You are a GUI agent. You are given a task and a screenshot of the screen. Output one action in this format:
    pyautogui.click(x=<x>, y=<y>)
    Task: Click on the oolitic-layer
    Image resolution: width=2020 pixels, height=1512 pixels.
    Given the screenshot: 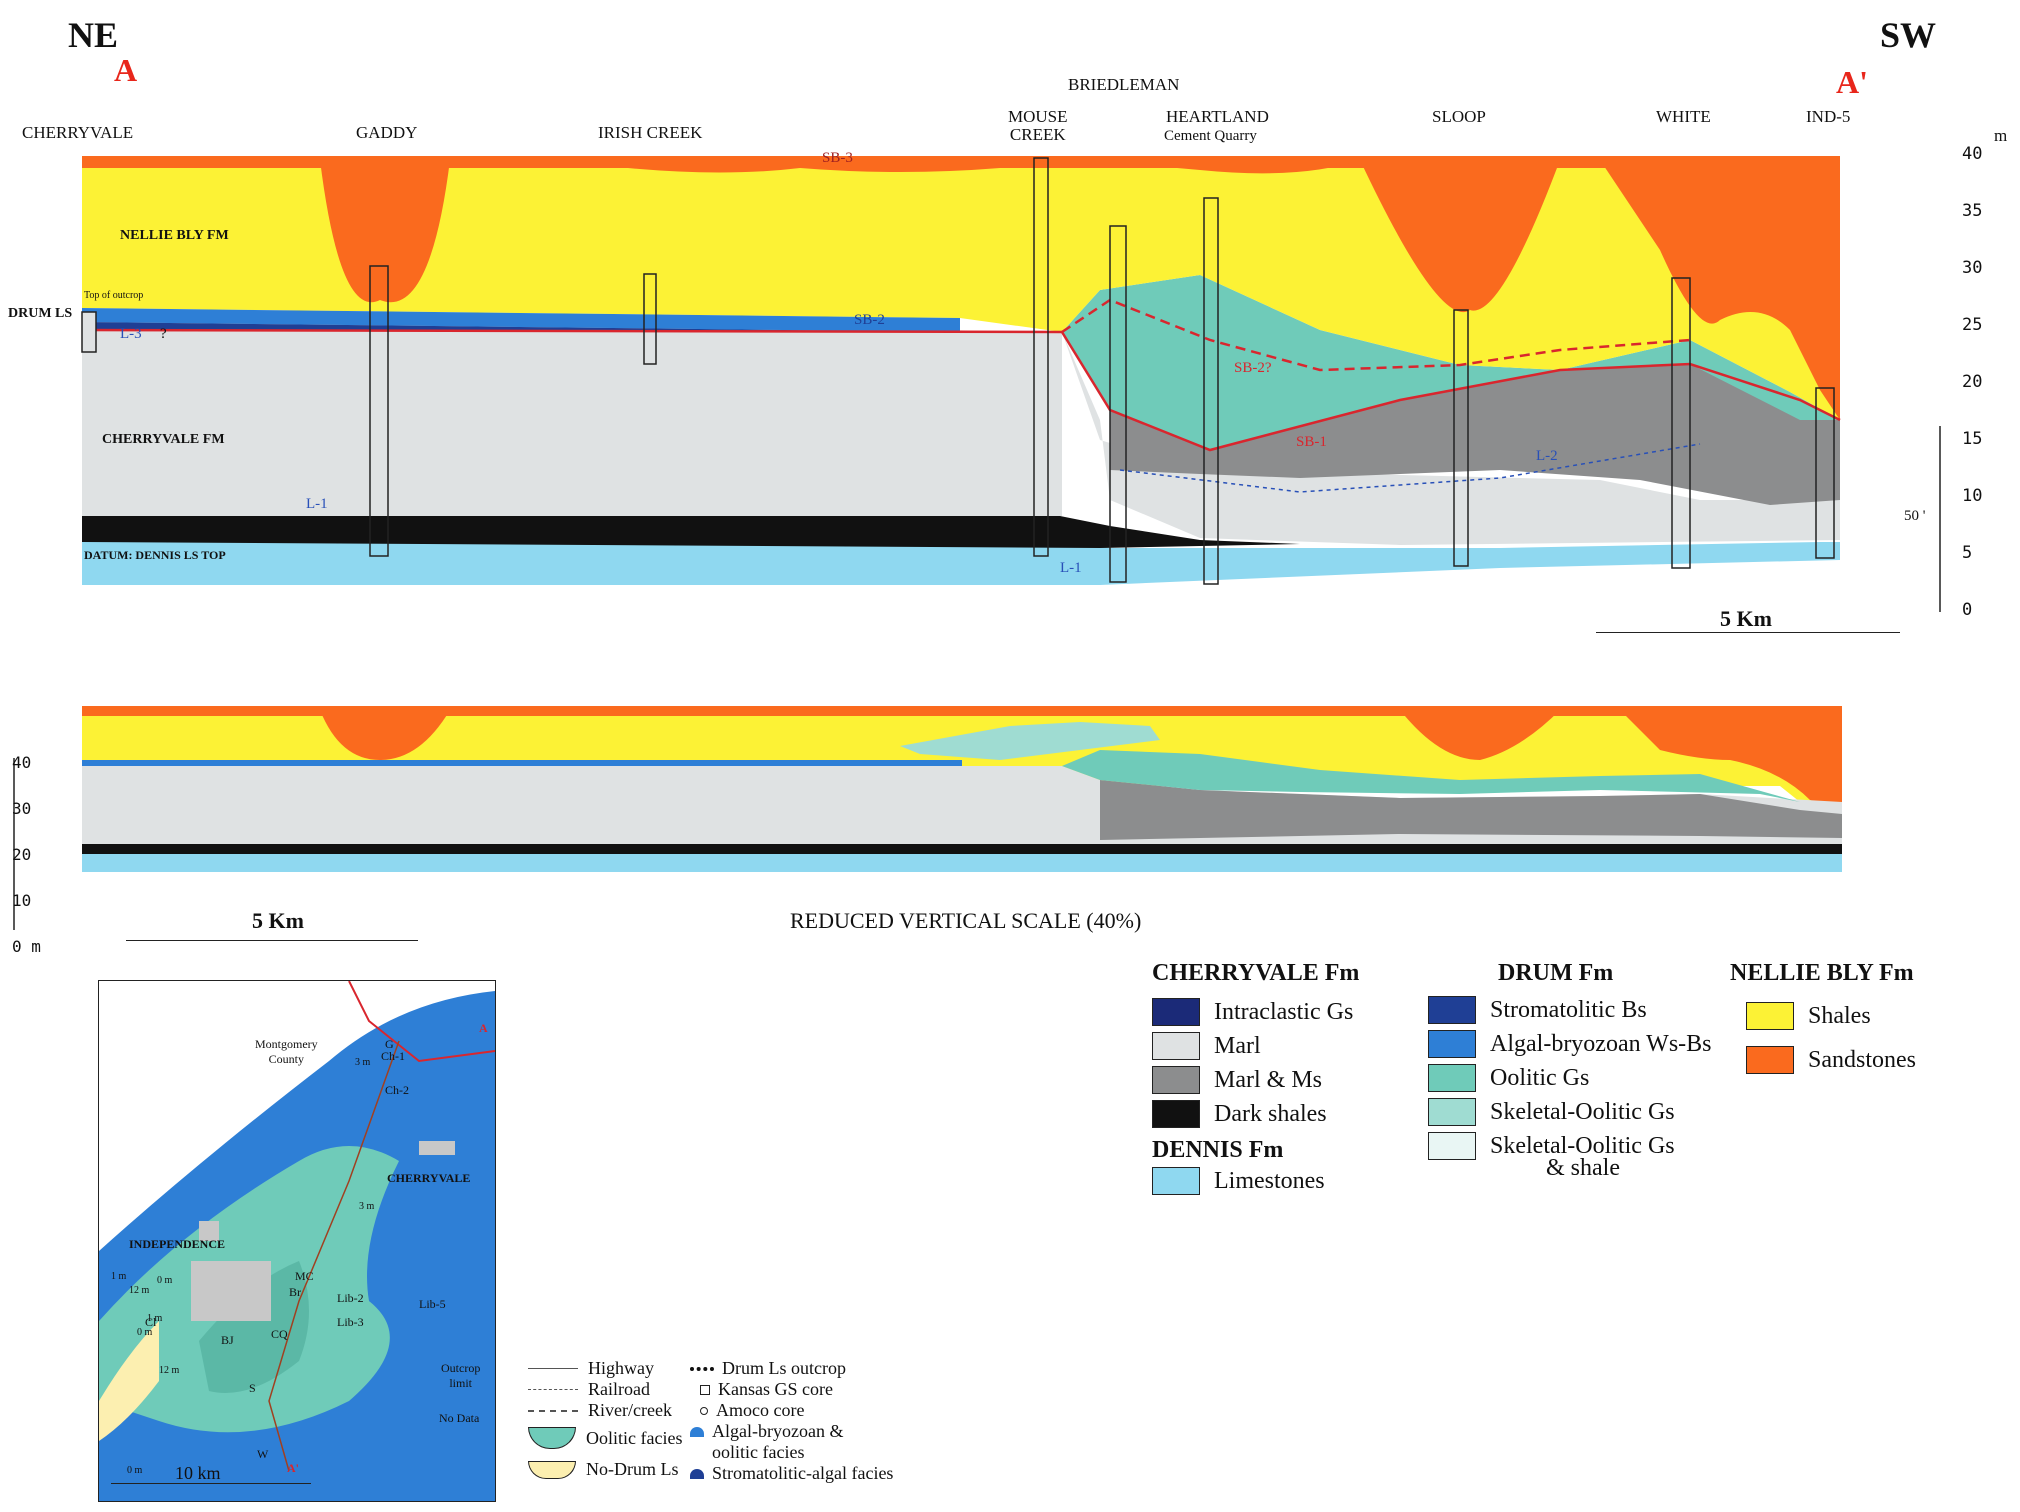 What is the action you would take?
    pyautogui.click(x=1451, y=362)
    